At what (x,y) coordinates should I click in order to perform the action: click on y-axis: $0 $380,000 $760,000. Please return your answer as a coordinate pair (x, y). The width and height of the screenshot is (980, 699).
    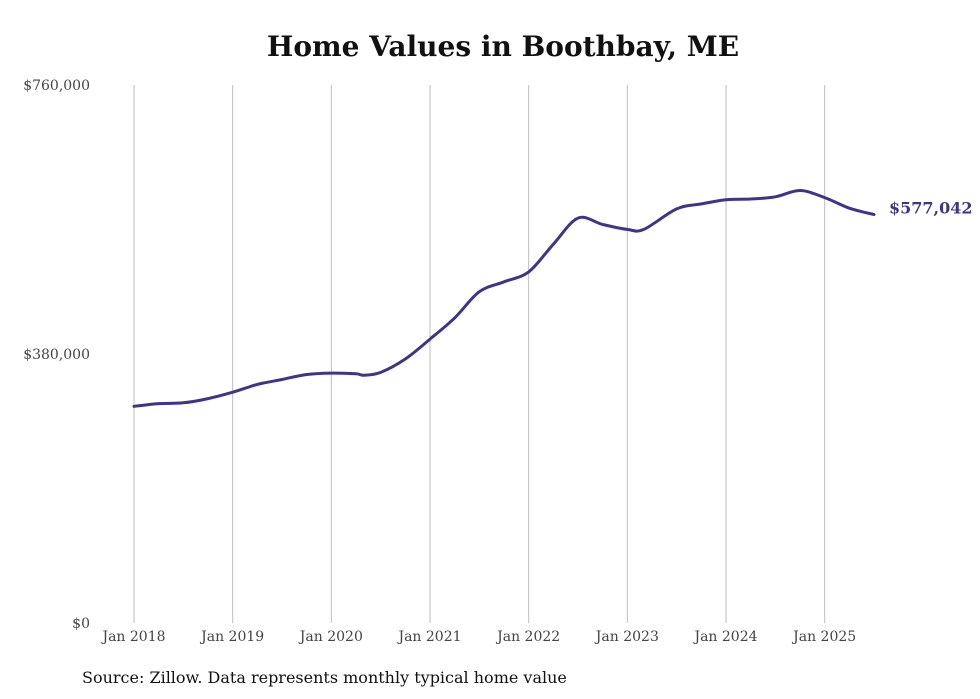
    Looking at the image, I should click on (56, 355).